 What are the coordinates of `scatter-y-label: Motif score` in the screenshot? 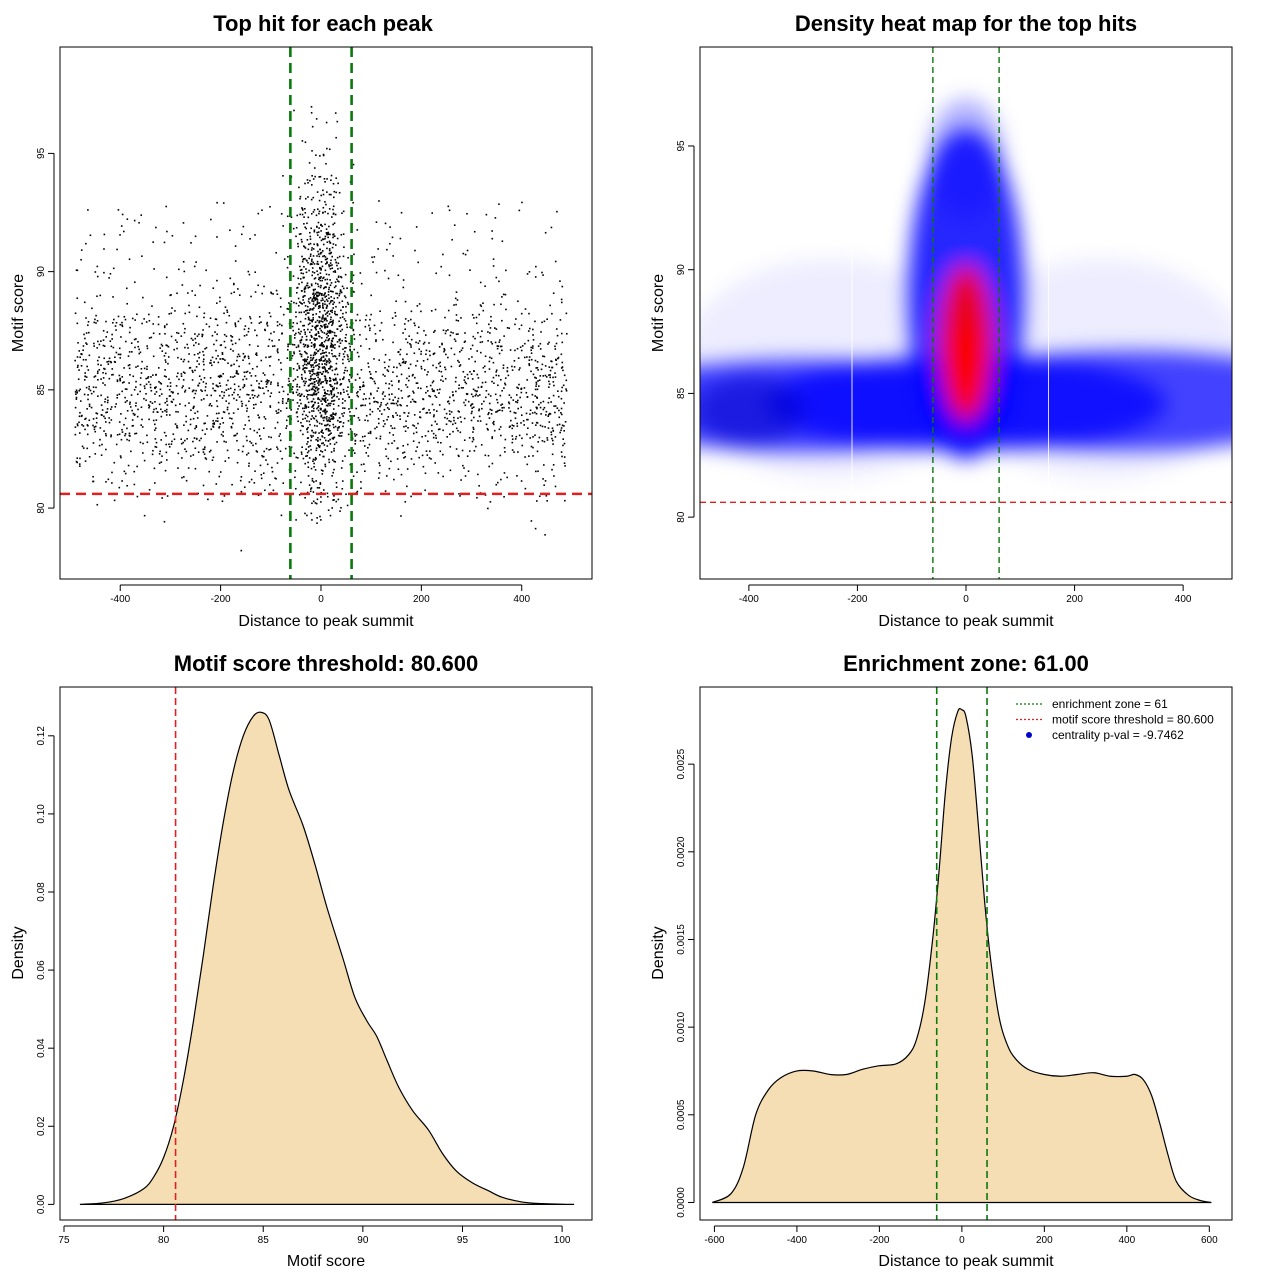 It's located at (18, 313).